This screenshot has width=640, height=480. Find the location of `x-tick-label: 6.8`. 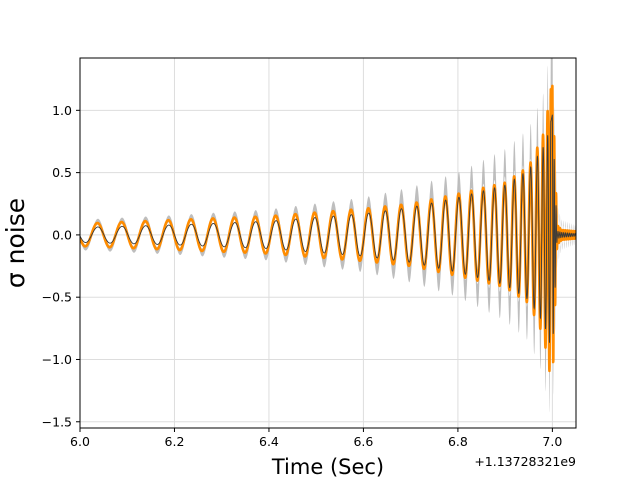

x-tick-label: 6.8 is located at coordinates (458, 441).